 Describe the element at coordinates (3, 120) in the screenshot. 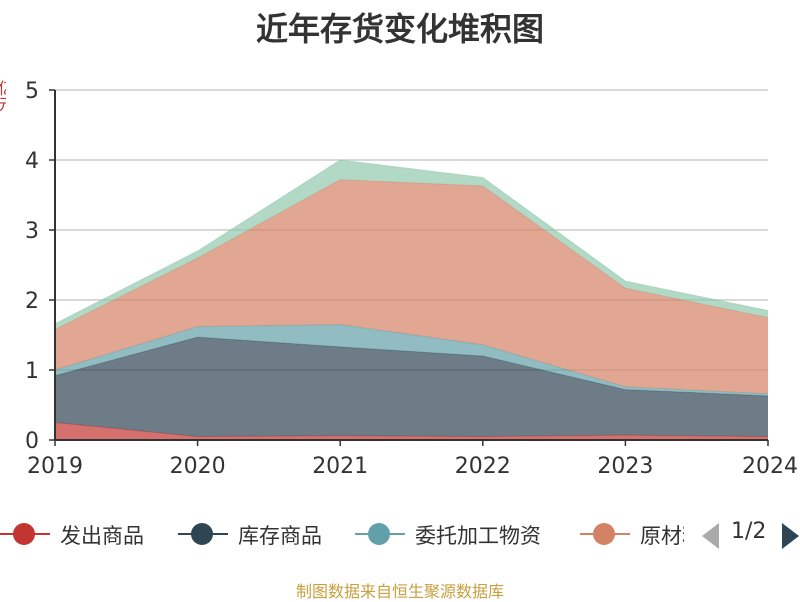

I see `y-axis-label-clip: 亿元` at that location.